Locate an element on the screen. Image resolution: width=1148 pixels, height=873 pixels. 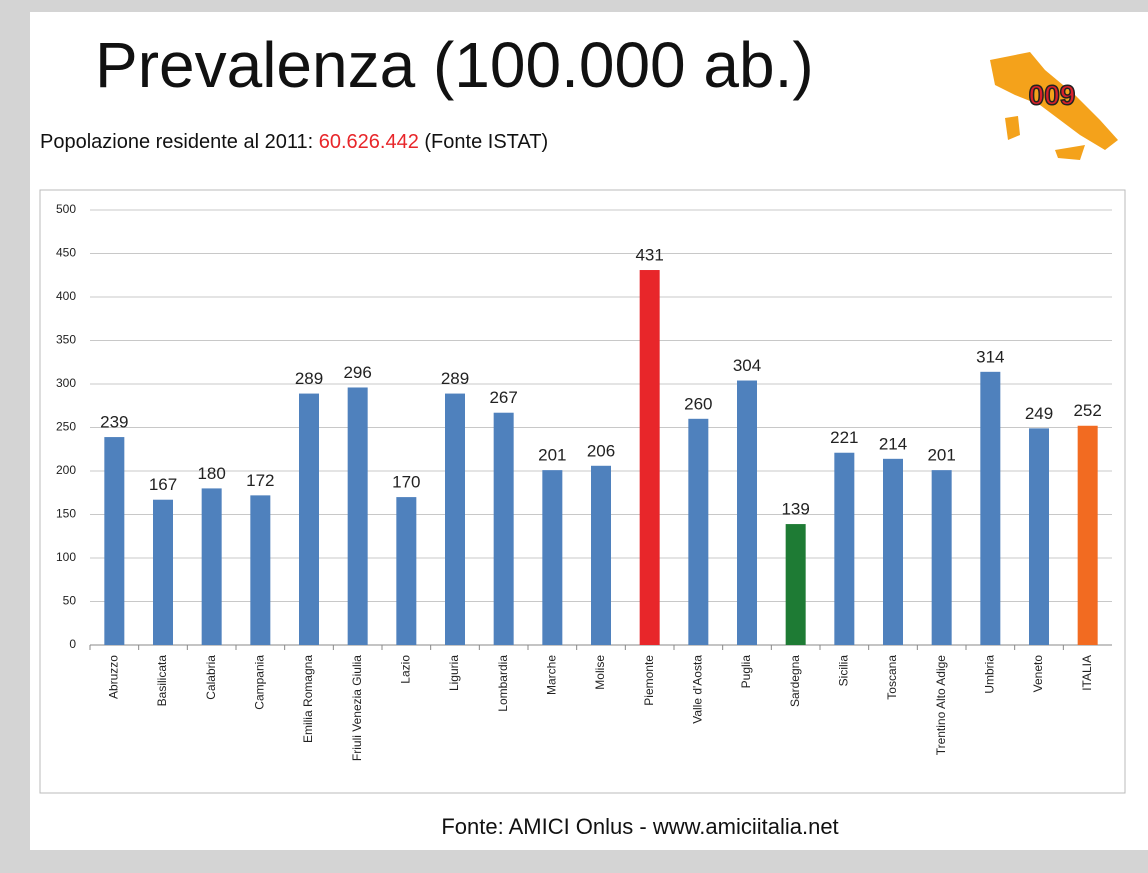
y-tick-label: 50 is located at coordinates (70, 601).